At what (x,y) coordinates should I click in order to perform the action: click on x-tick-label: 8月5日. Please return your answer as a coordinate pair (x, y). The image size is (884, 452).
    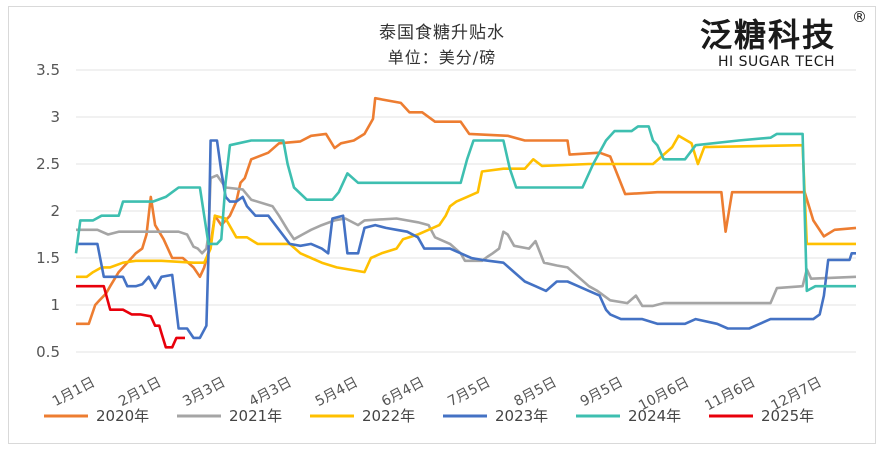
    Looking at the image, I should click on (535, 392).